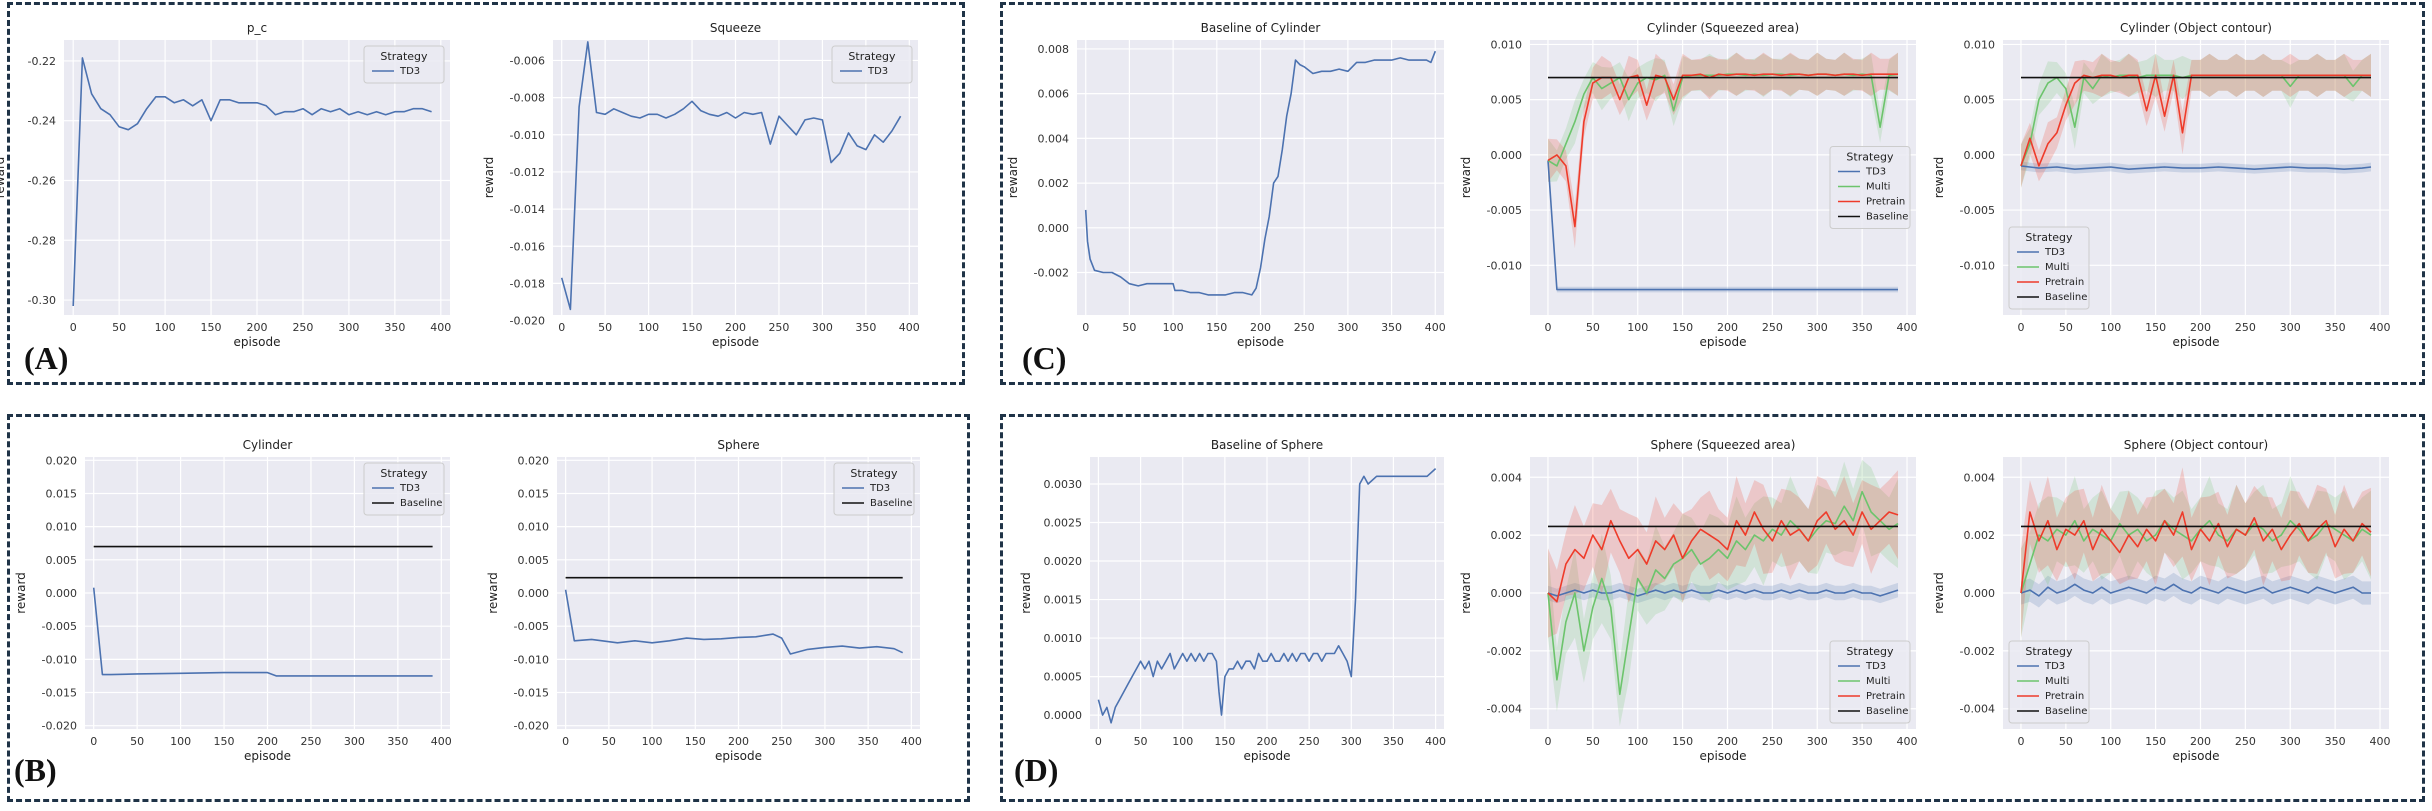 The width and height of the screenshot is (2432, 811). Describe the element at coordinates (527, 98) in the screenshot. I see `y-tick-label: -0.008` at that location.